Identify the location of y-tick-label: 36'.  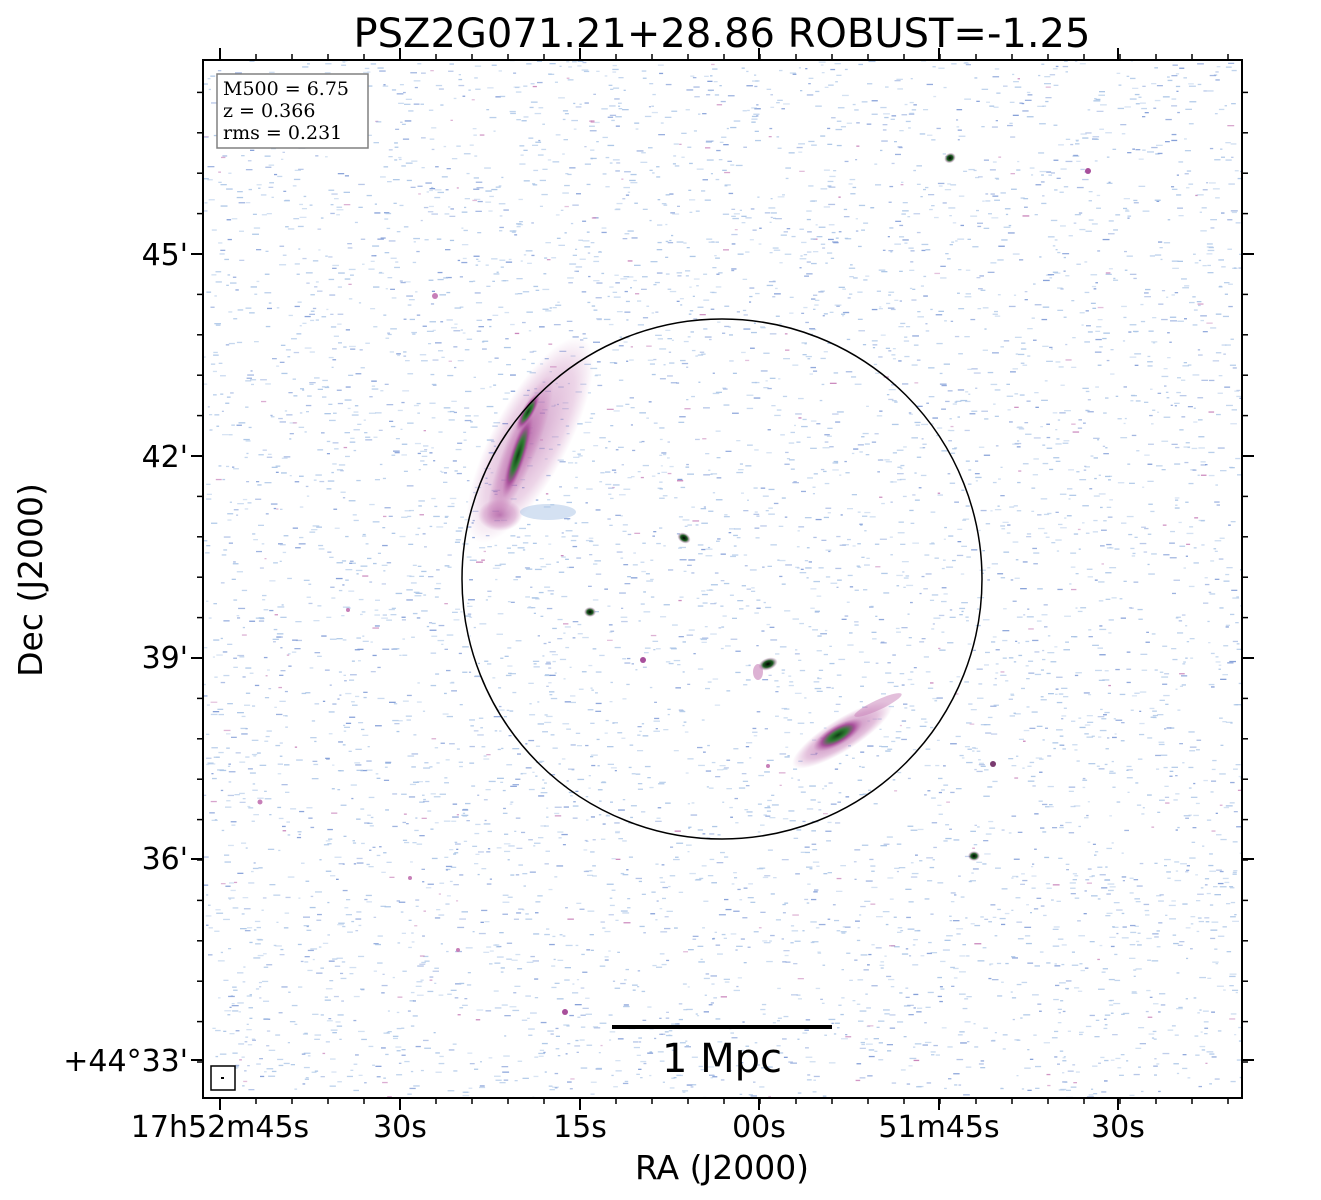
(165, 859).